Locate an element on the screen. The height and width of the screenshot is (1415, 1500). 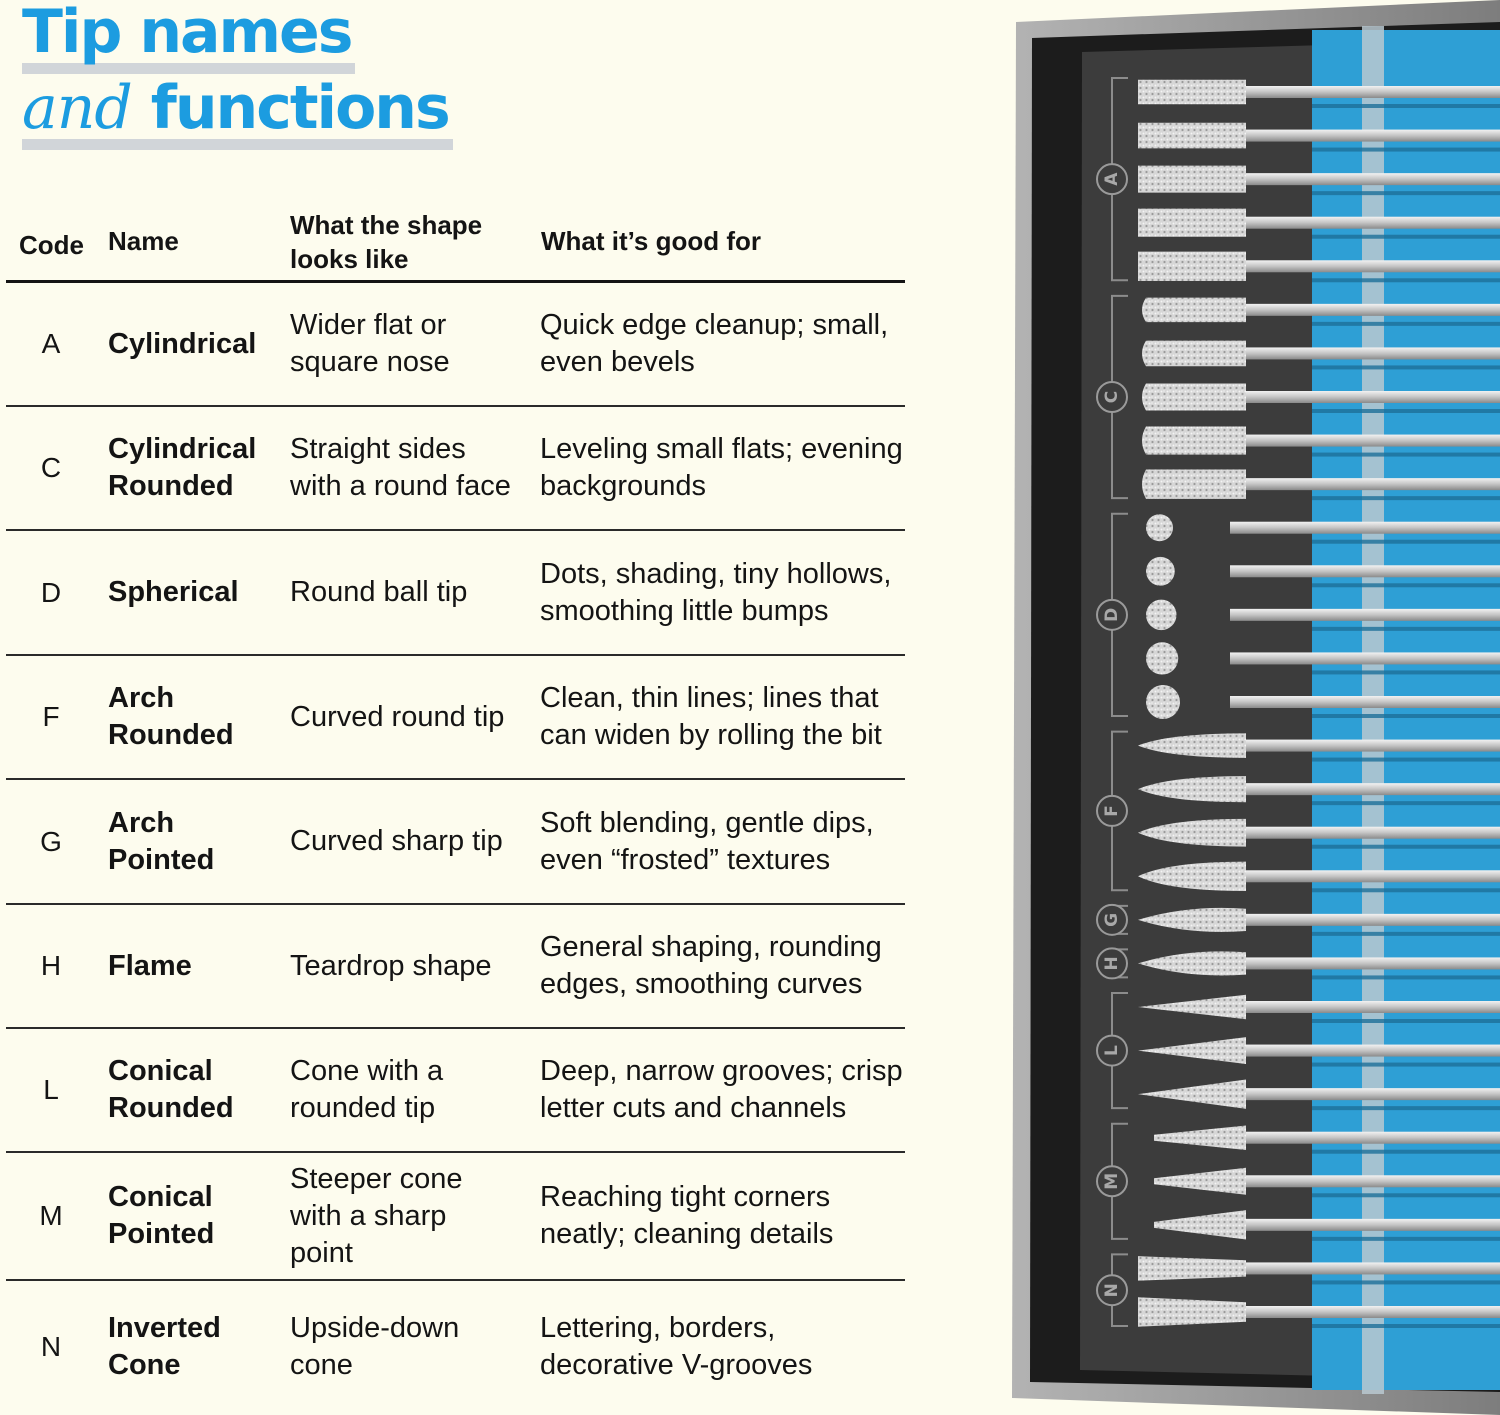
row-name-cell: Conical Pointed is located at coordinates (198, 1216).